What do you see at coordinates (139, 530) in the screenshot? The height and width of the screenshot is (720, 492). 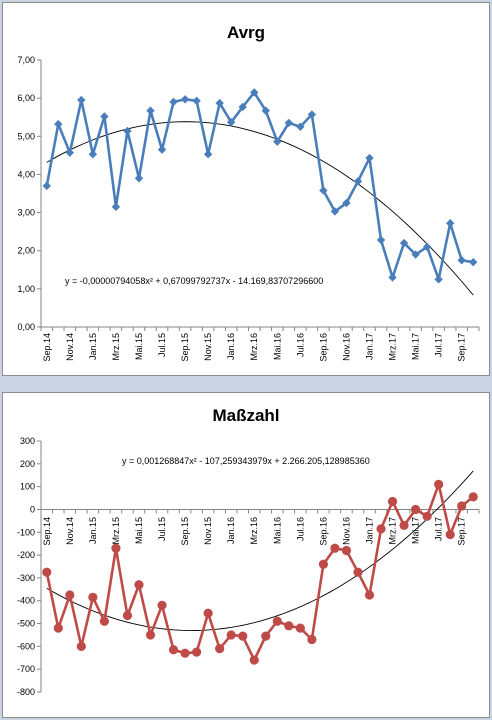 I see `x-tick-label: Mai.15` at bounding box center [139, 530].